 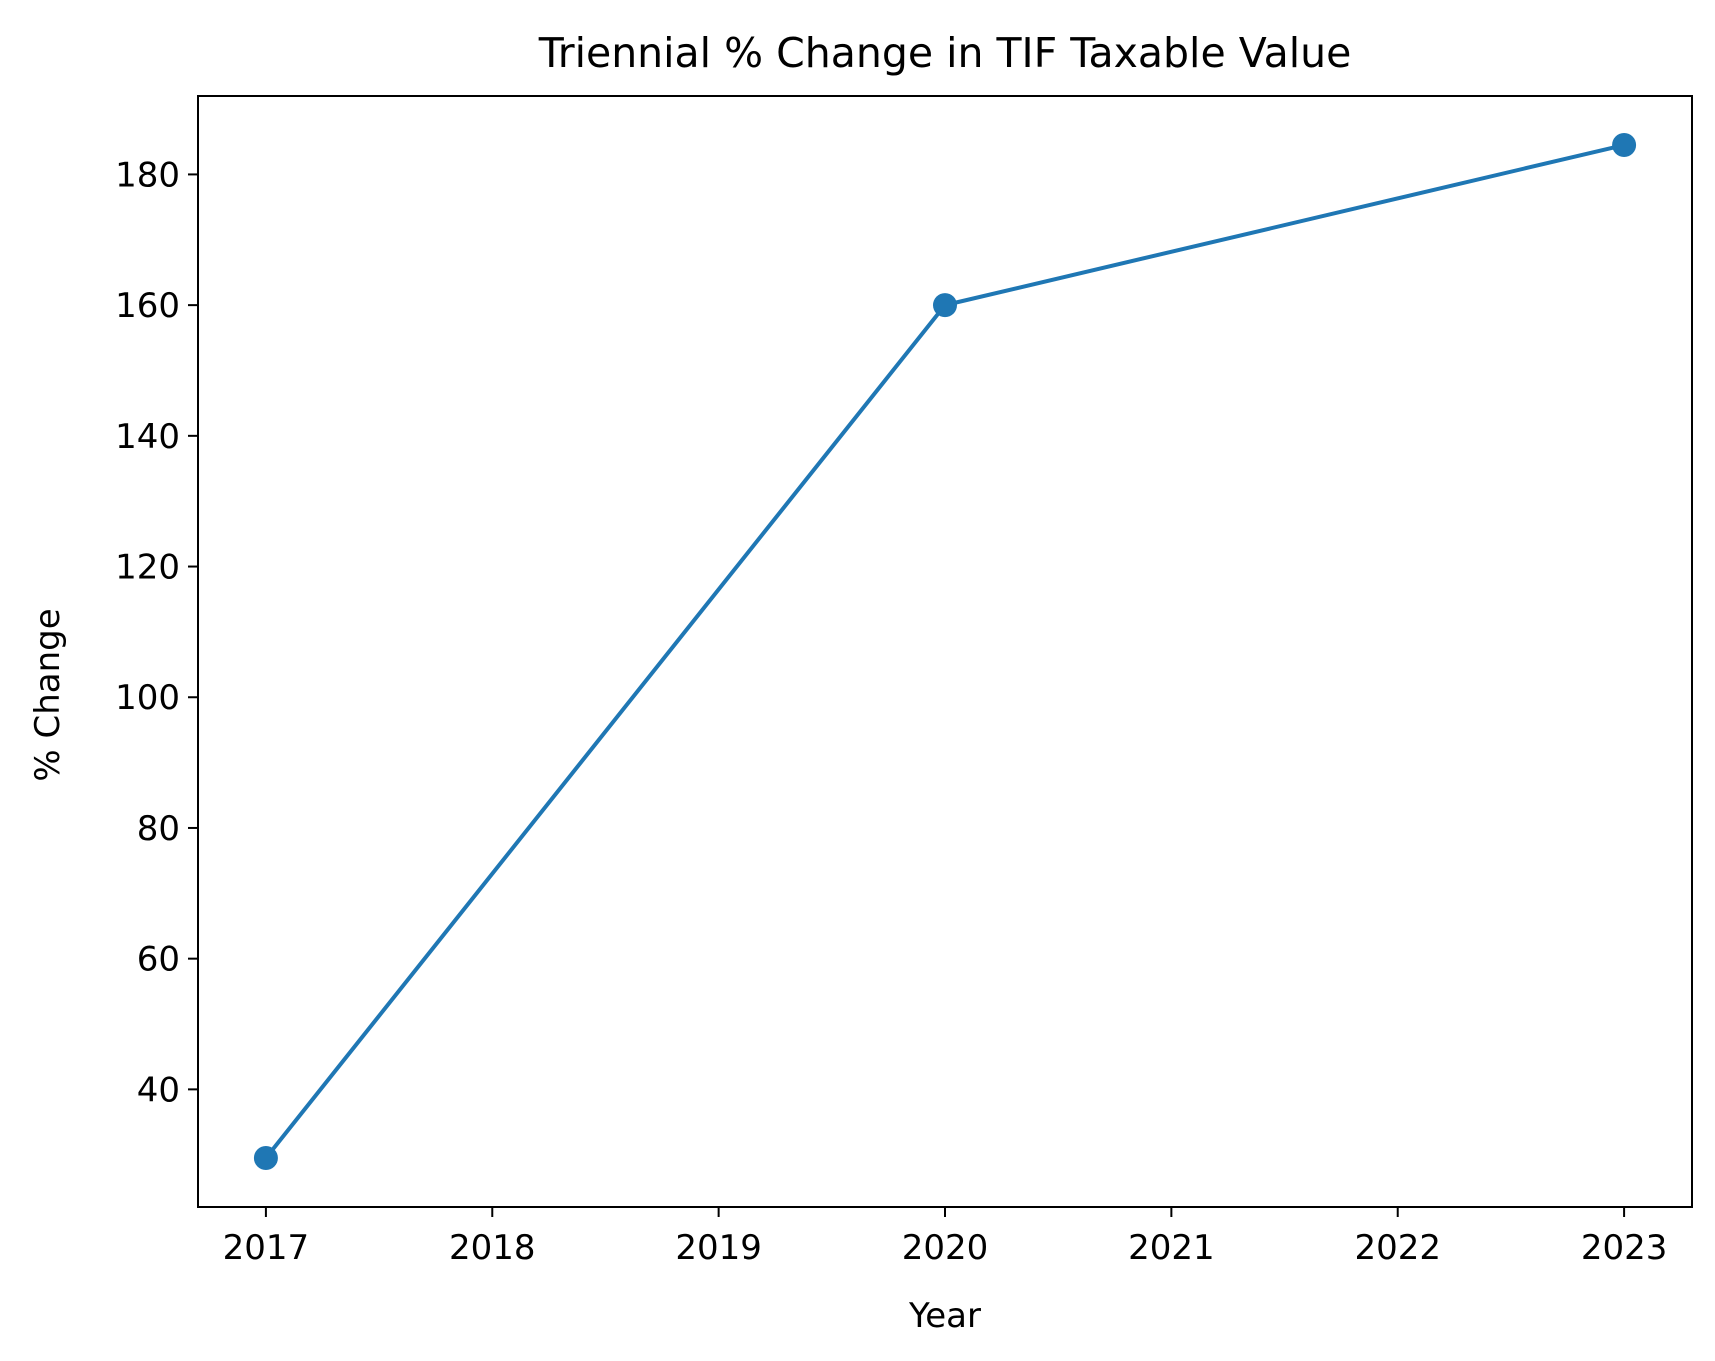 I want to click on x-tick-label: 2019, so click(x=718, y=1248).